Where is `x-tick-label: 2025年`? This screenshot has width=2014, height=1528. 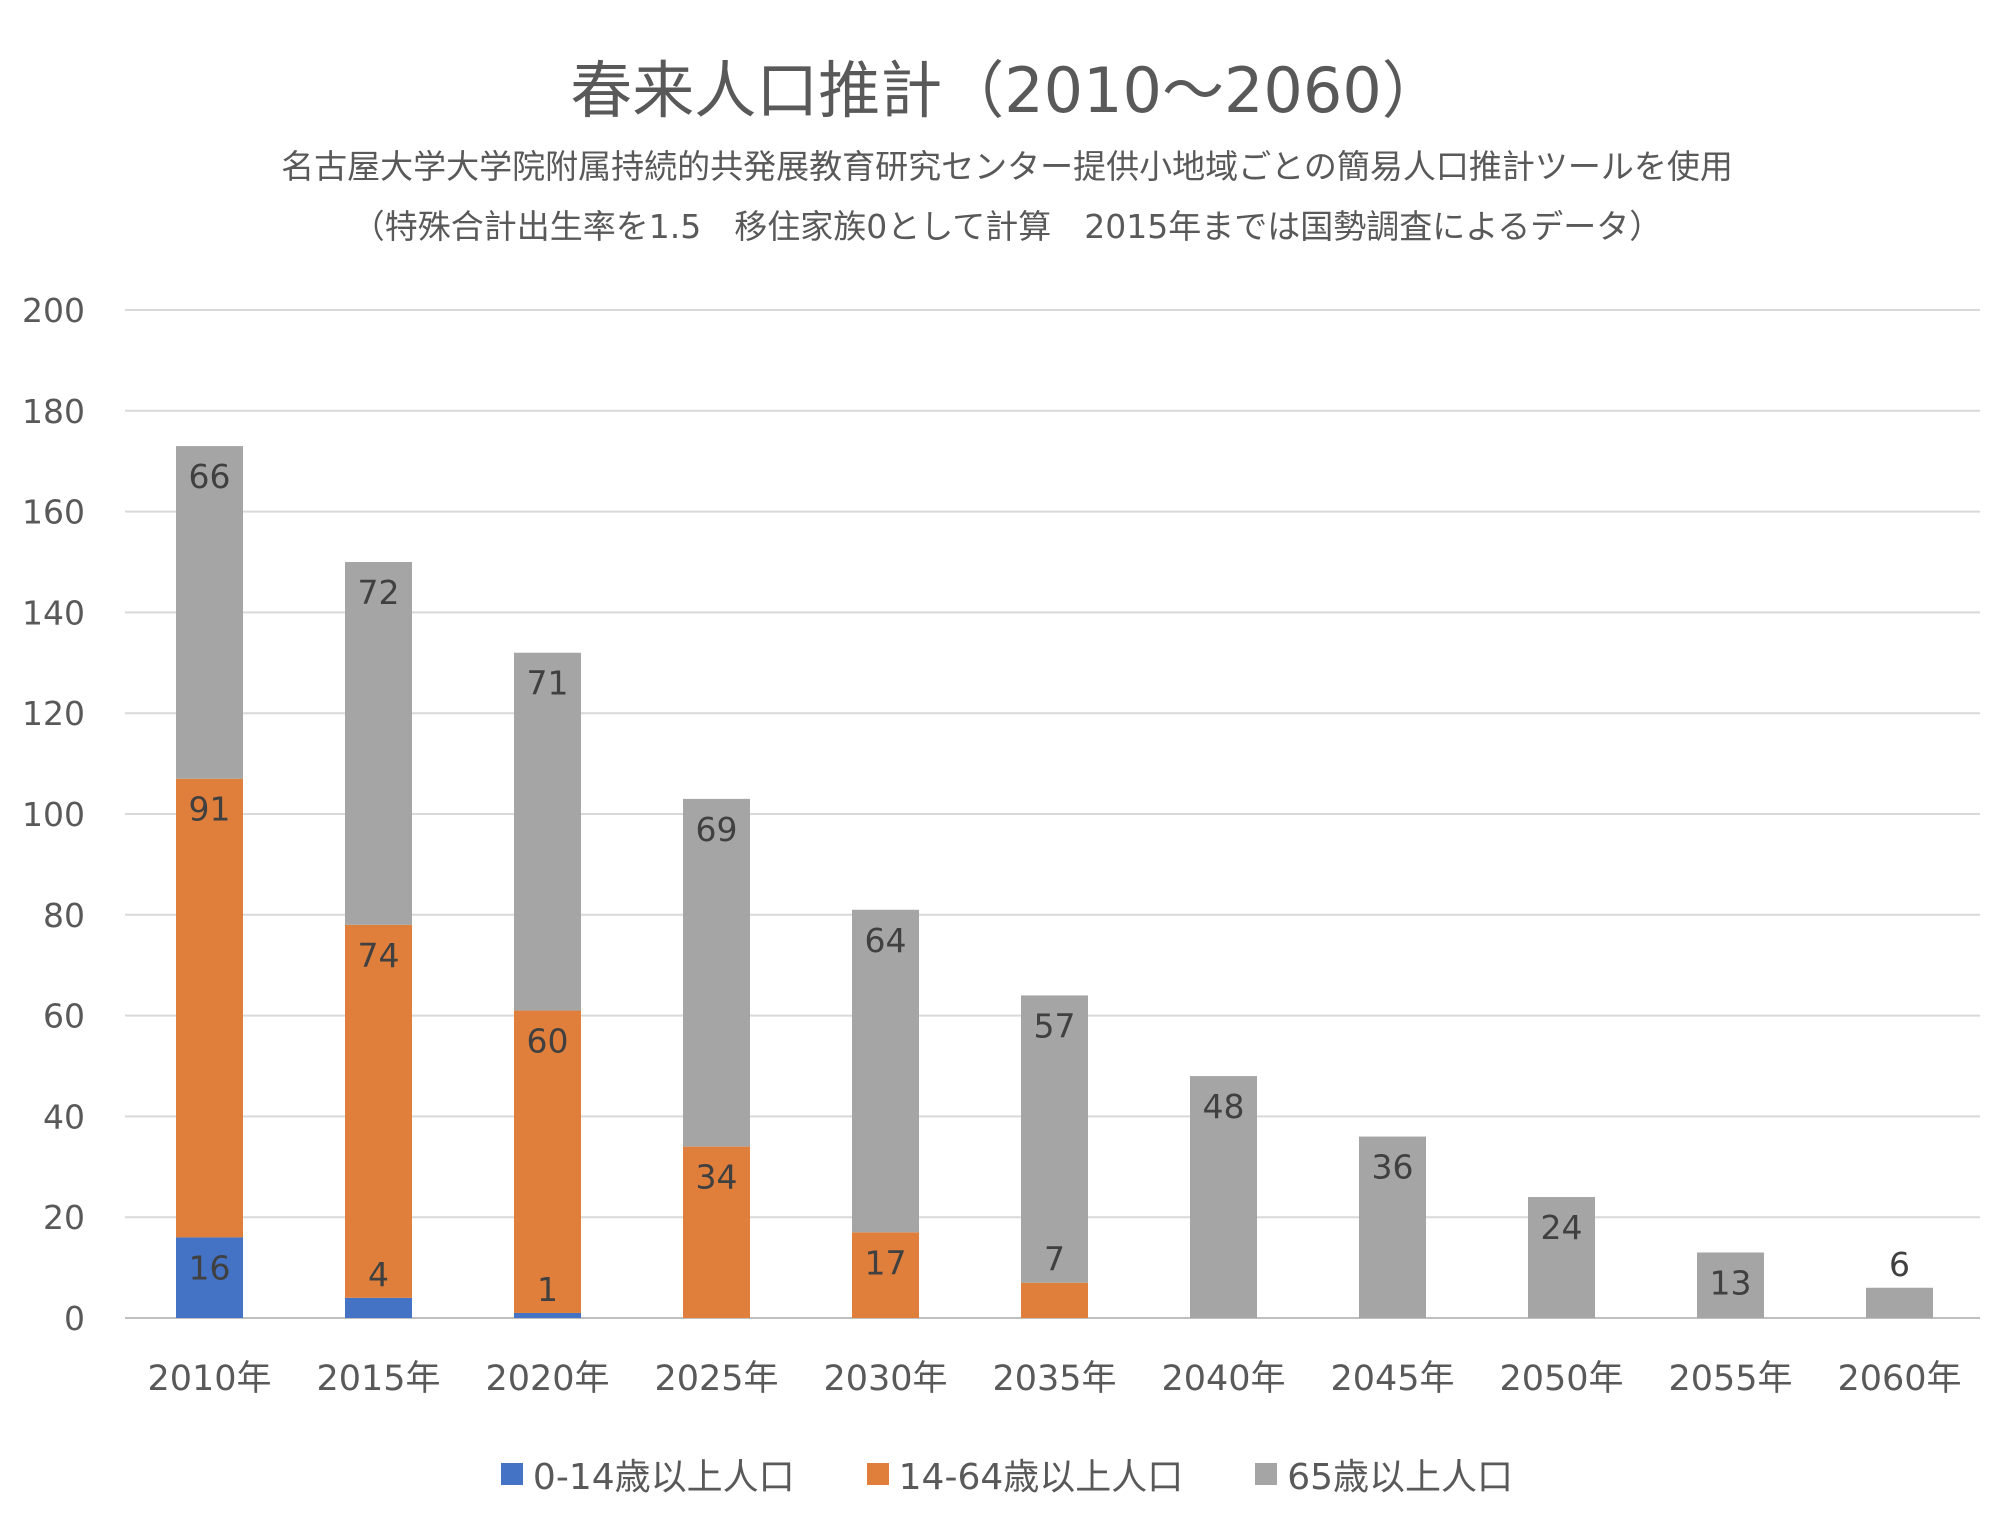 x-tick-label: 2025年 is located at coordinates (716, 1379).